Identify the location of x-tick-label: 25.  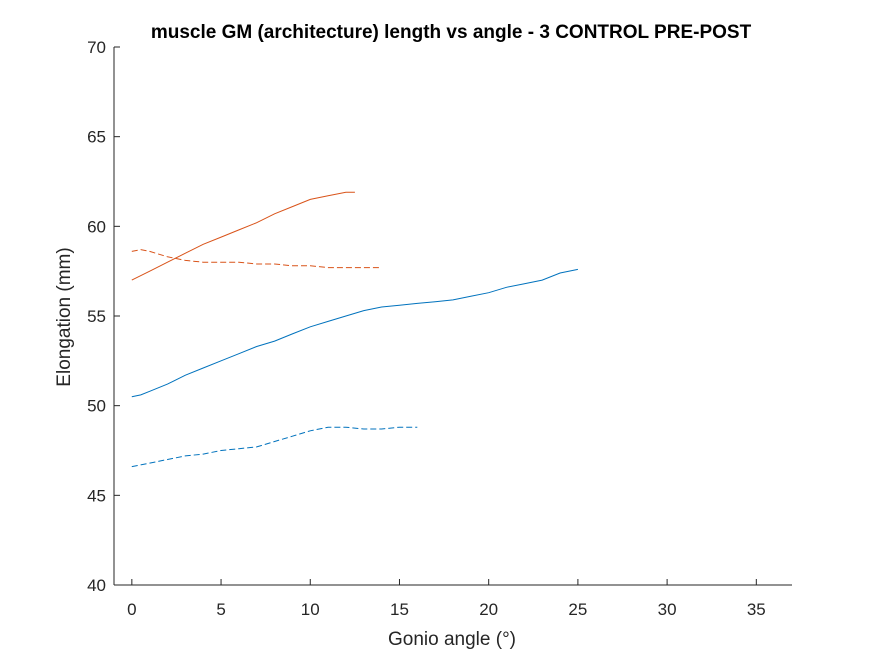
(577, 609).